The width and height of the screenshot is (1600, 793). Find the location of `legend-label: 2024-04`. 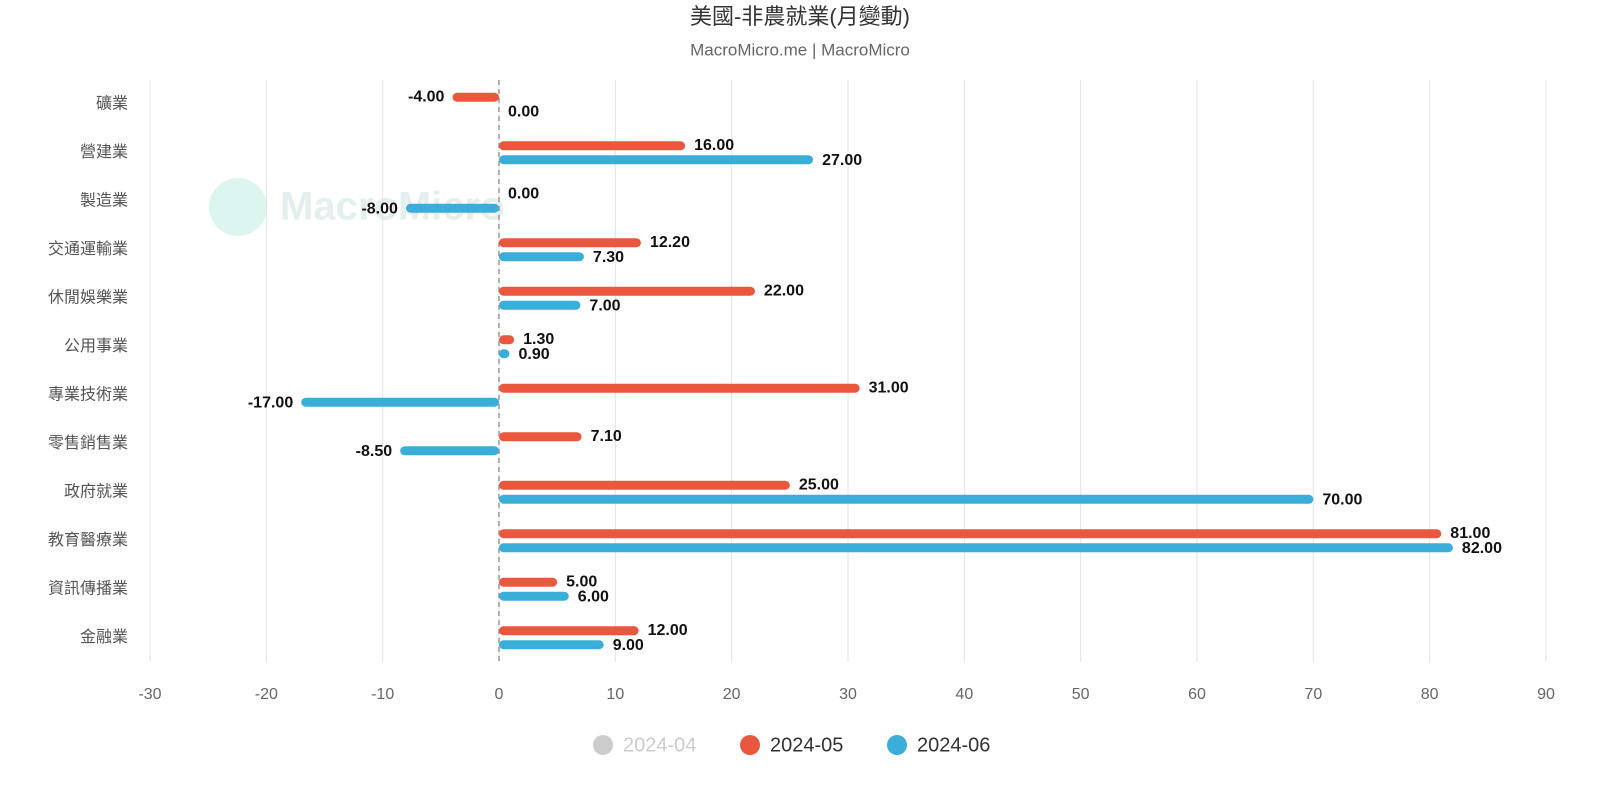

legend-label: 2024-04 is located at coordinates (659, 745).